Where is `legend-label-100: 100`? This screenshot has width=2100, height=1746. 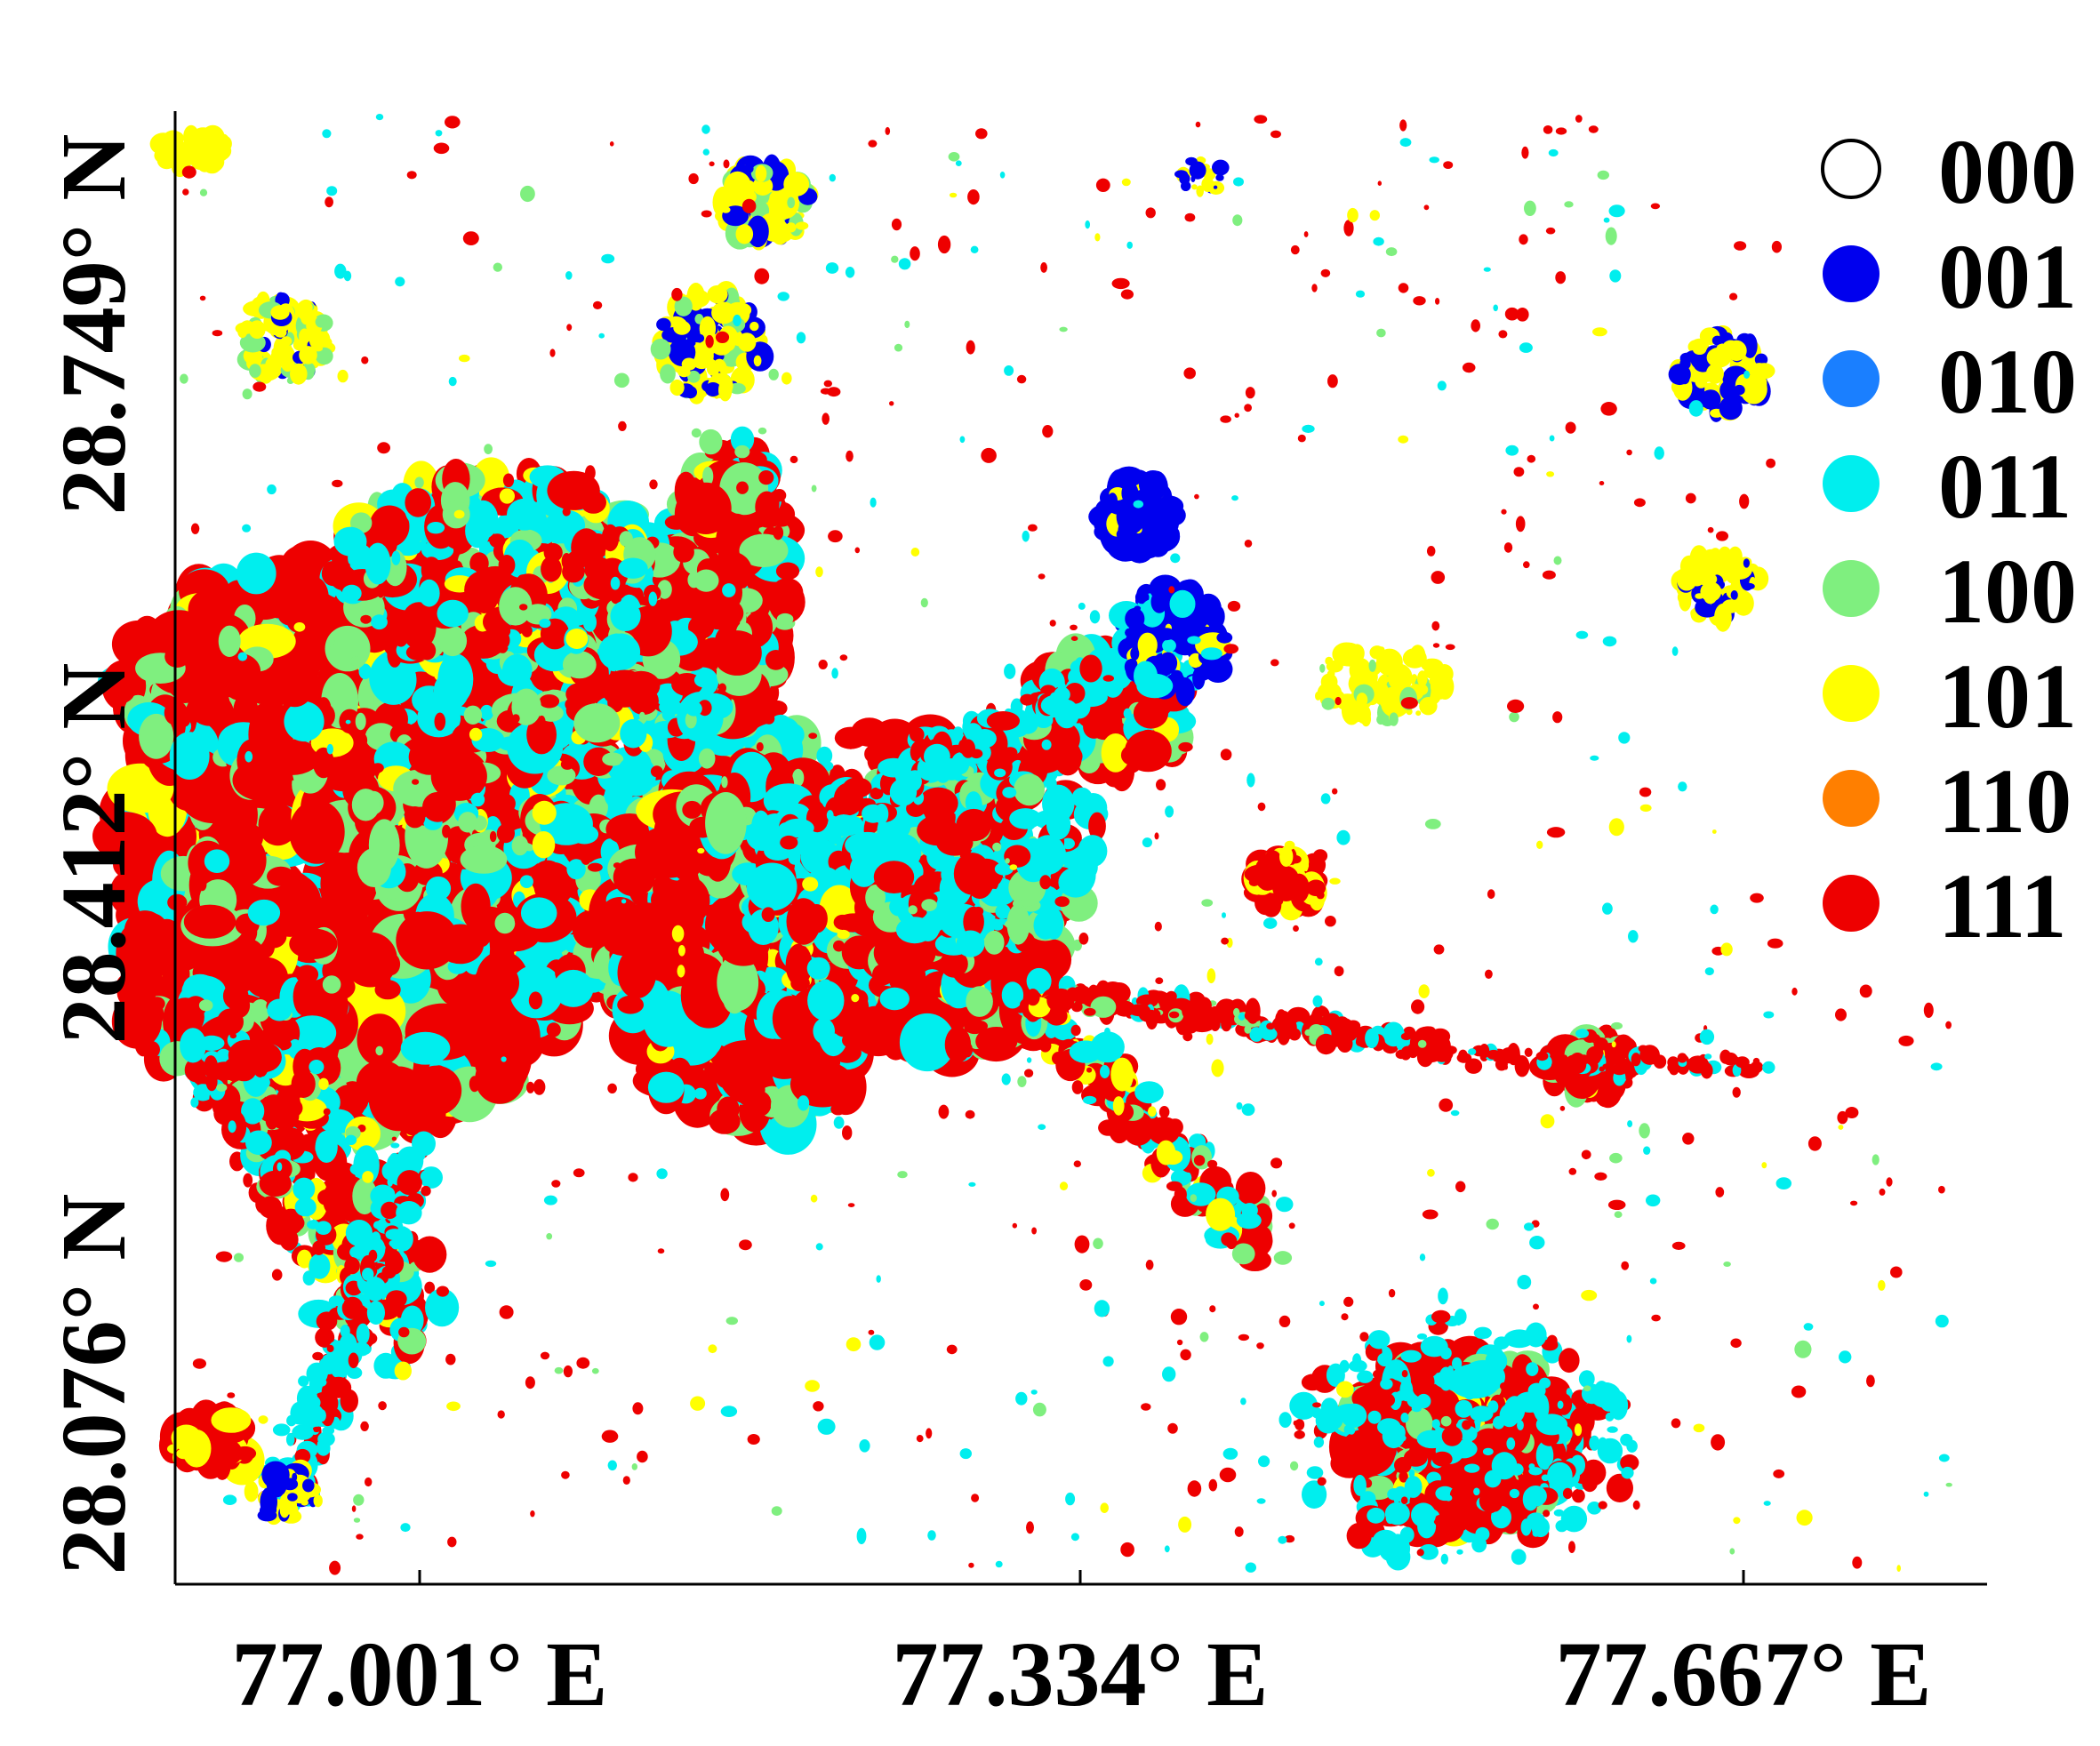 legend-label-100: 100 is located at coordinates (2007, 592).